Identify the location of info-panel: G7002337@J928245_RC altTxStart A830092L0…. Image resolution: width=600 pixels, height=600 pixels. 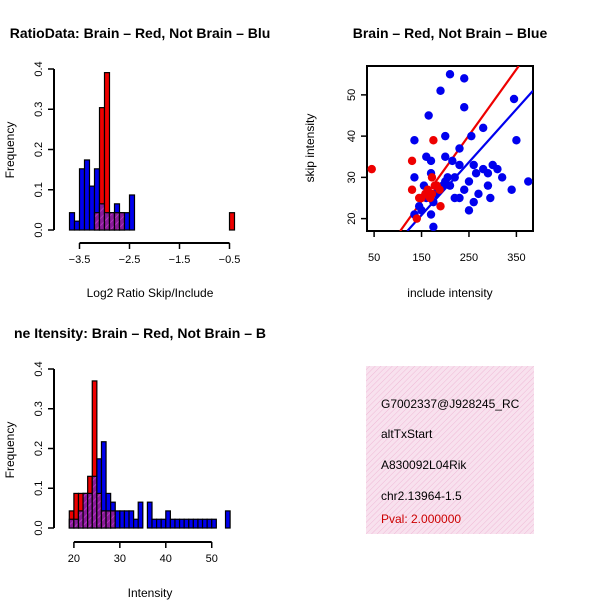
(450, 450).